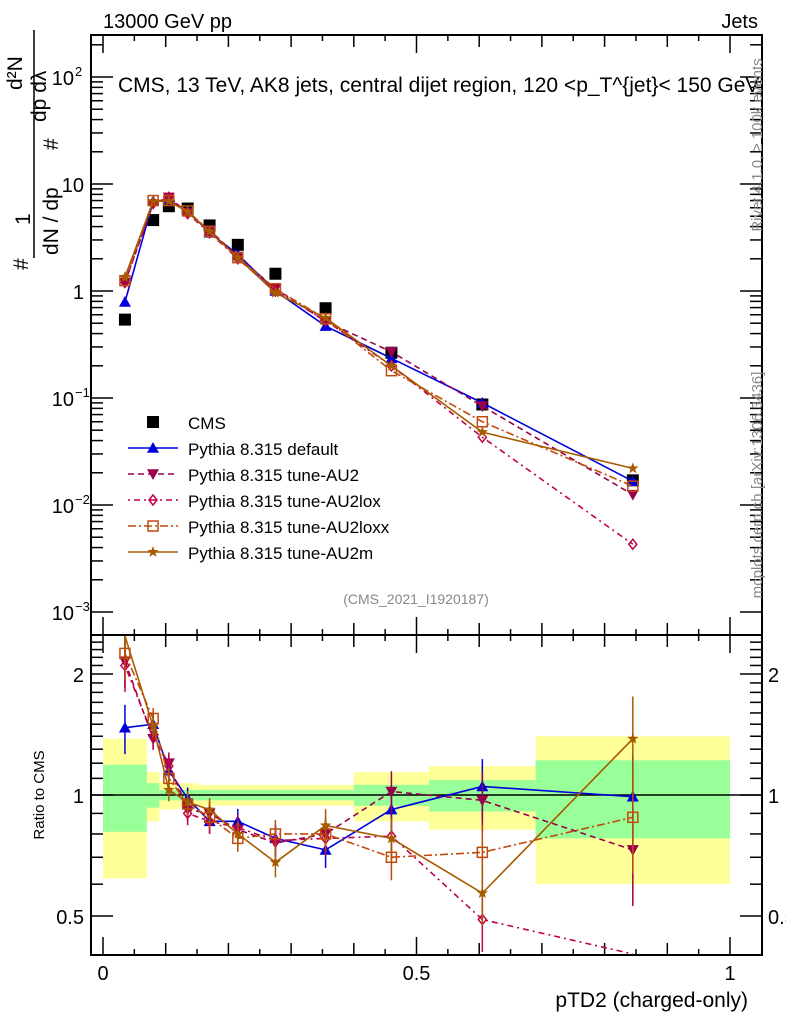  Describe the element at coordinates (186, 423) in the screenshot. I see `legend-item: CMS` at that location.